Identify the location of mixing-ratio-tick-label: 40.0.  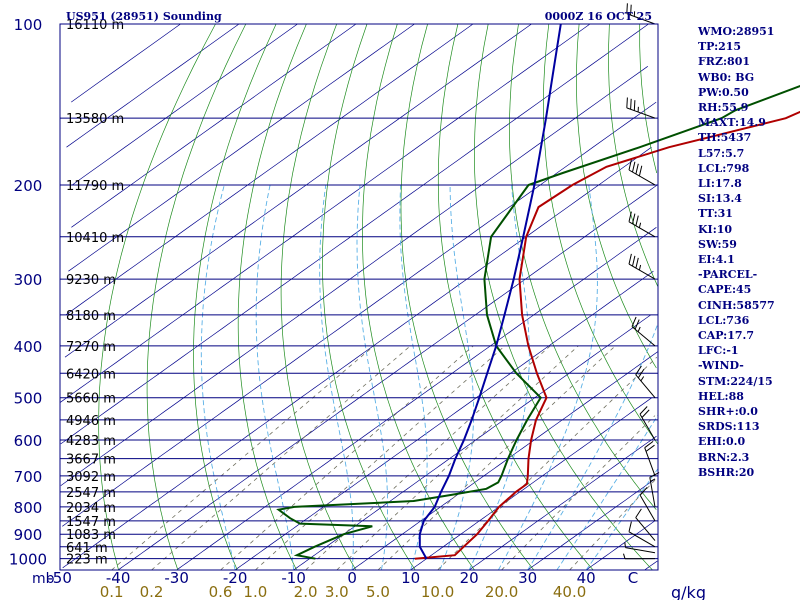
(569, 591).